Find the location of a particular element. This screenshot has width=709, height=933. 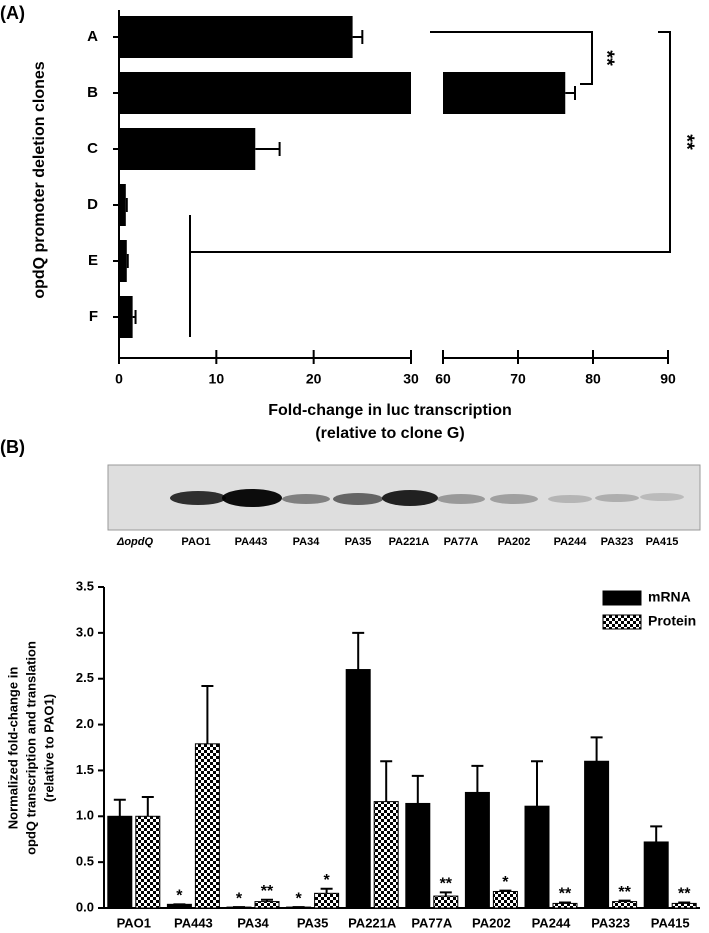

x-tick-label: PA35 is located at coordinates (313, 922).